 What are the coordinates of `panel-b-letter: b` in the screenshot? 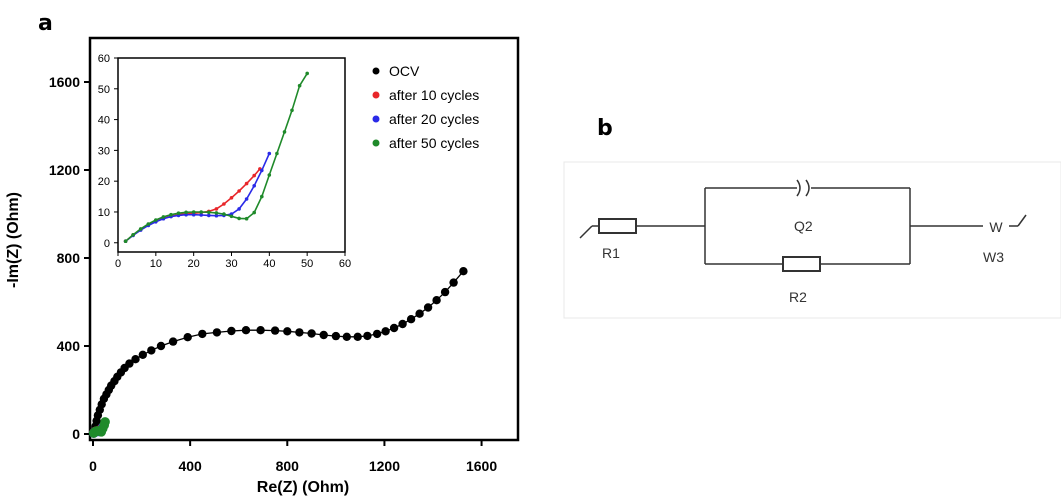 It's located at (605, 128).